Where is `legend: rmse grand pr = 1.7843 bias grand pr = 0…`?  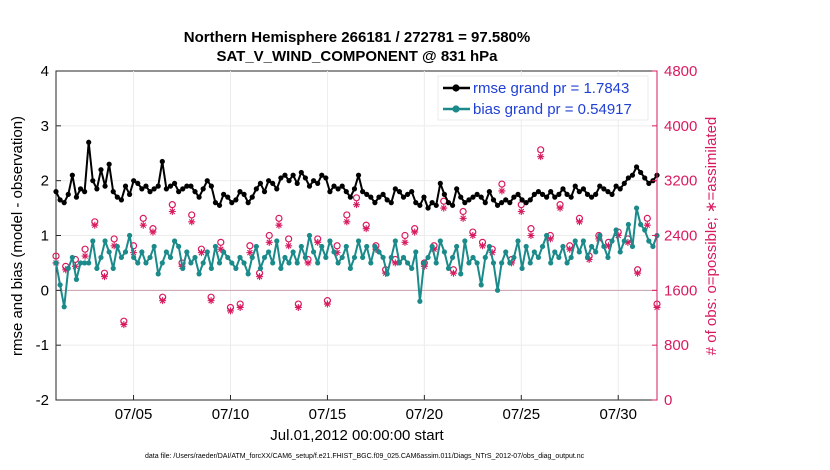 legend: rmse grand pr = 1.7843 bias grand pr = 0… is located at coordinates (543, 98).